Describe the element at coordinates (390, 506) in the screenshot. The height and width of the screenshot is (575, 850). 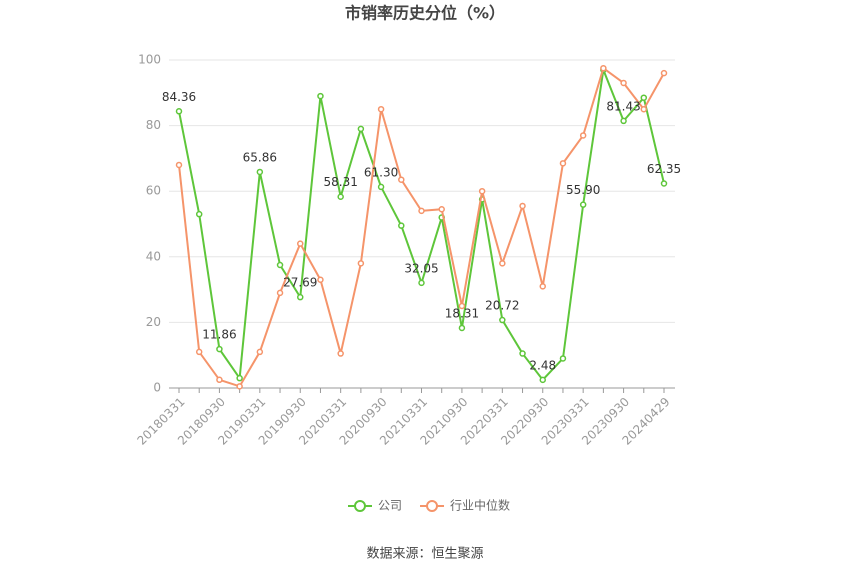
I see `legend-label: 公司` at that location.